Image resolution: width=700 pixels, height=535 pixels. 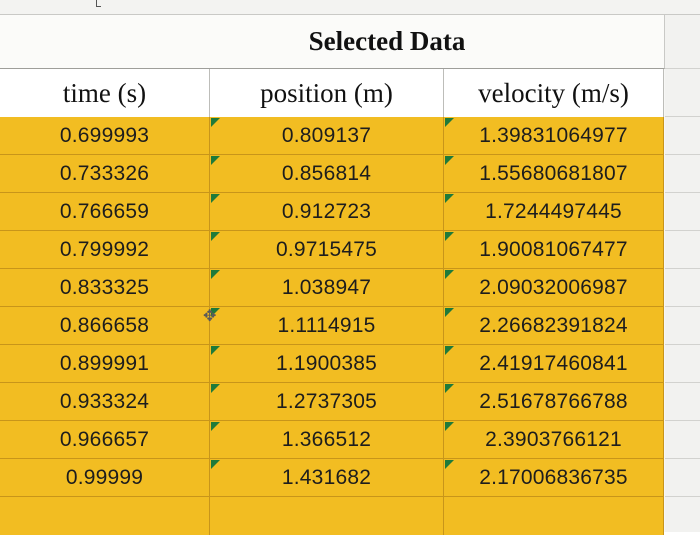 I want to click on empty-row, so click(x=332, y=516).